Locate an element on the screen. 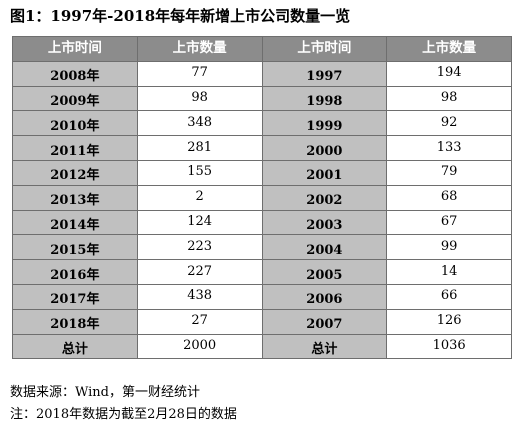  total-count-right-text: 1036 is located at coordinates (449, 345).